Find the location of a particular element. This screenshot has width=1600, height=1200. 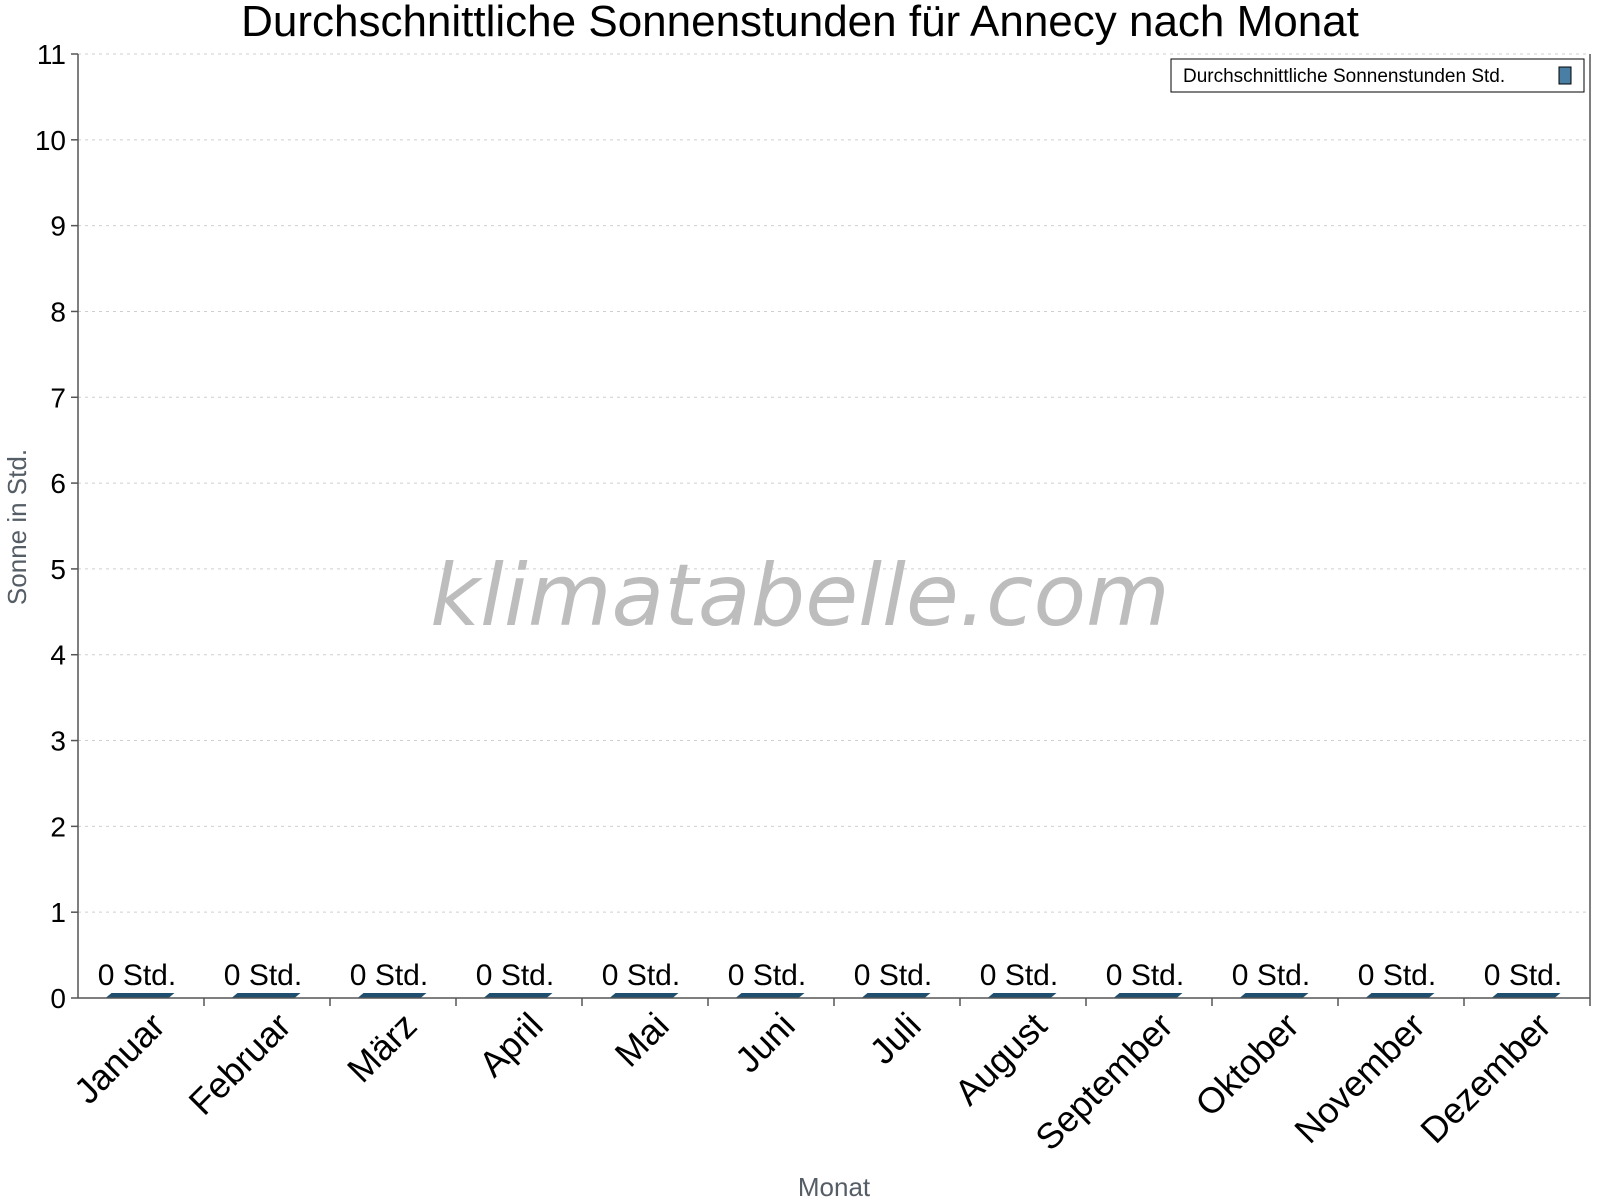

y-tick-label: 4 is located at coordinates (58, 655).